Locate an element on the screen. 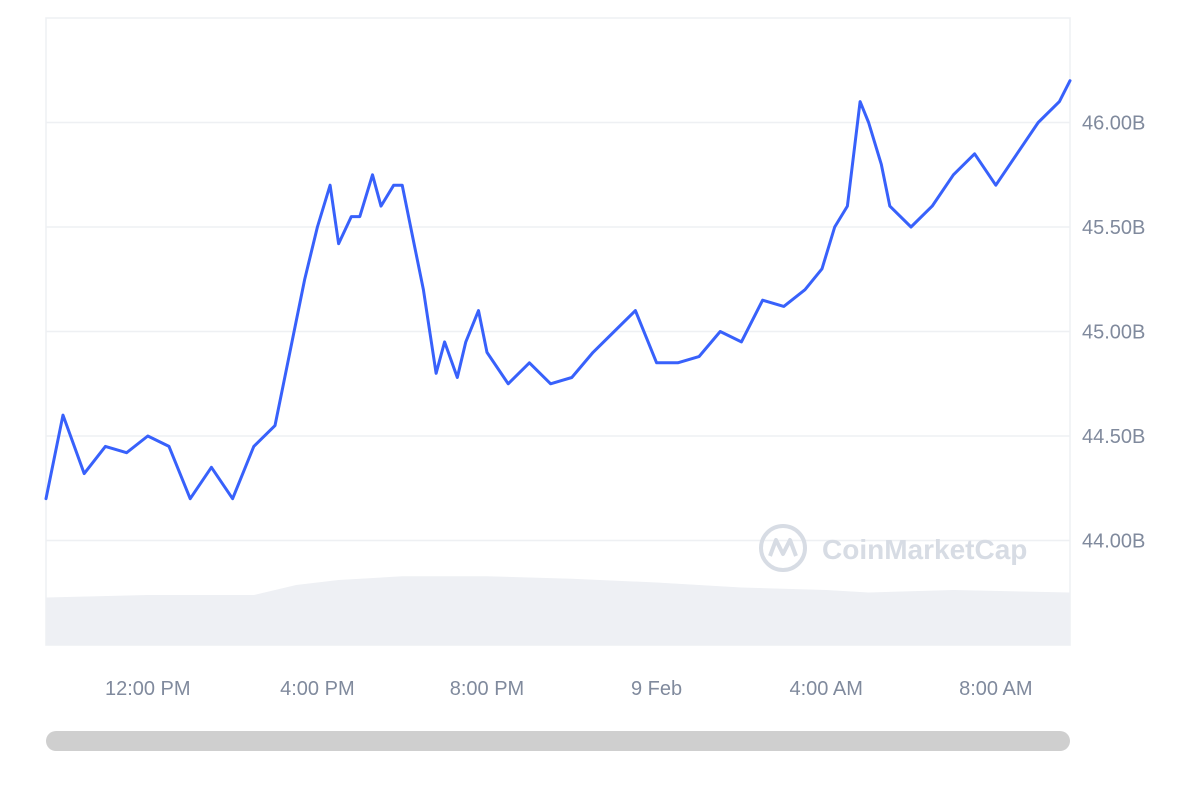  coinmarketcap-logo-wave is located at coordinates (783, 547).